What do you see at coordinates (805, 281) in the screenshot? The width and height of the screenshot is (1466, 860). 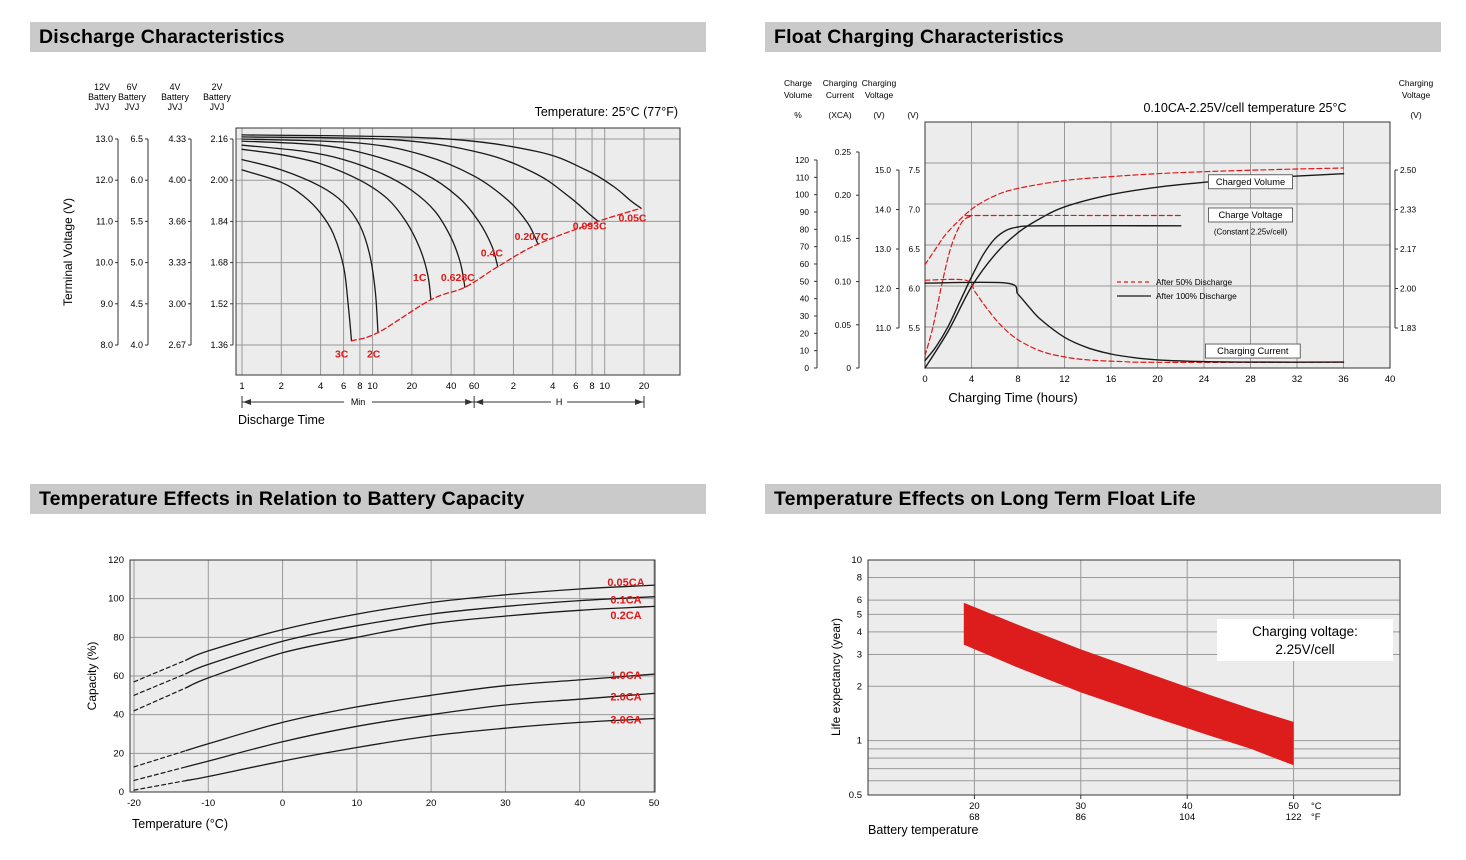 I see `scale-value: 50` at bounding box center [805, 281].